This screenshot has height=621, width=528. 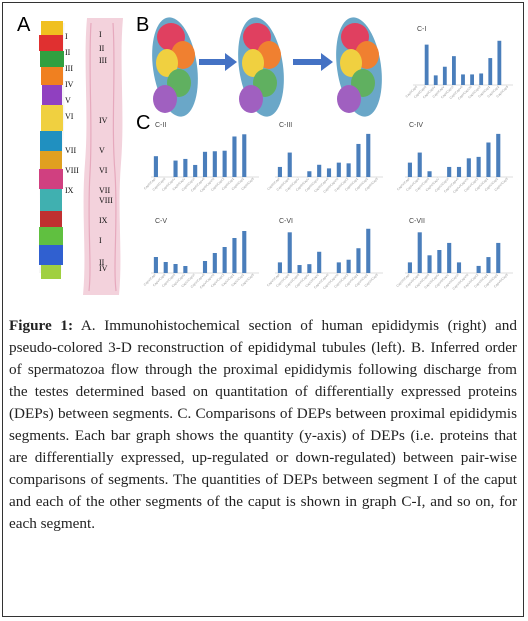 What do you see at coordinates (143, 123) in the screenshot?
I see `panel-c-label: C` at bounding box center [143, 123].